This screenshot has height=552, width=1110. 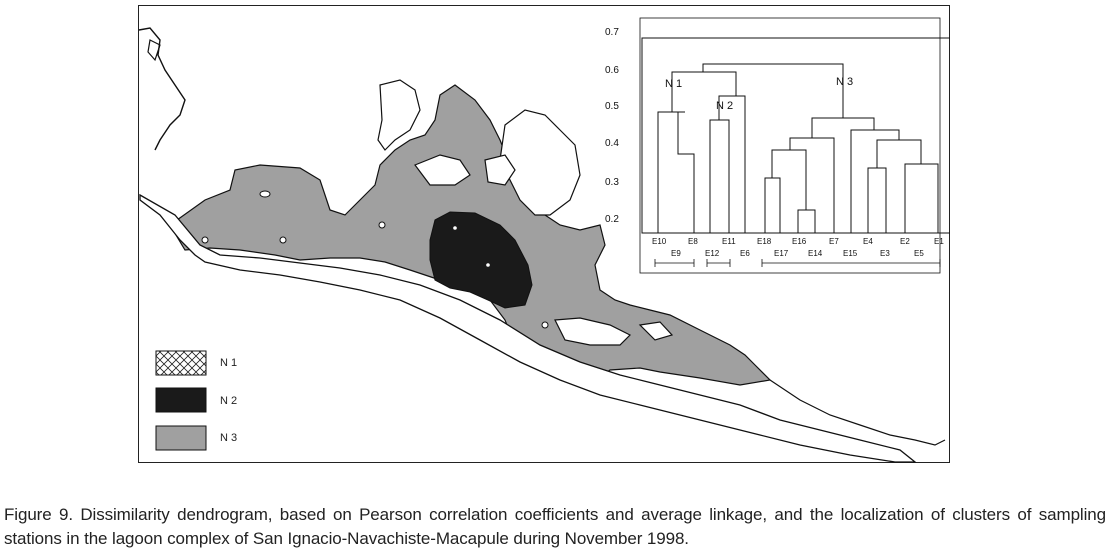 I want to click on island-northeast, so click(x=540, y=162).